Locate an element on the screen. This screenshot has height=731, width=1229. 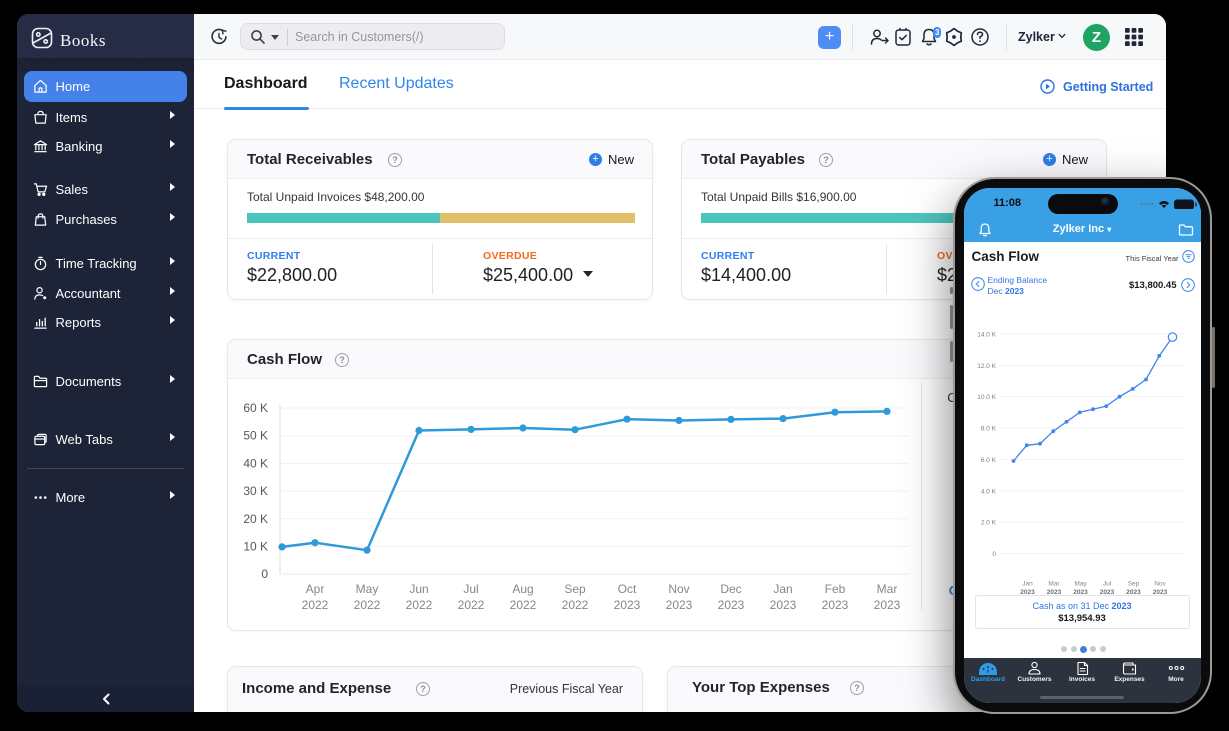
svg-text: Aug is located at coordinates (522, 589).